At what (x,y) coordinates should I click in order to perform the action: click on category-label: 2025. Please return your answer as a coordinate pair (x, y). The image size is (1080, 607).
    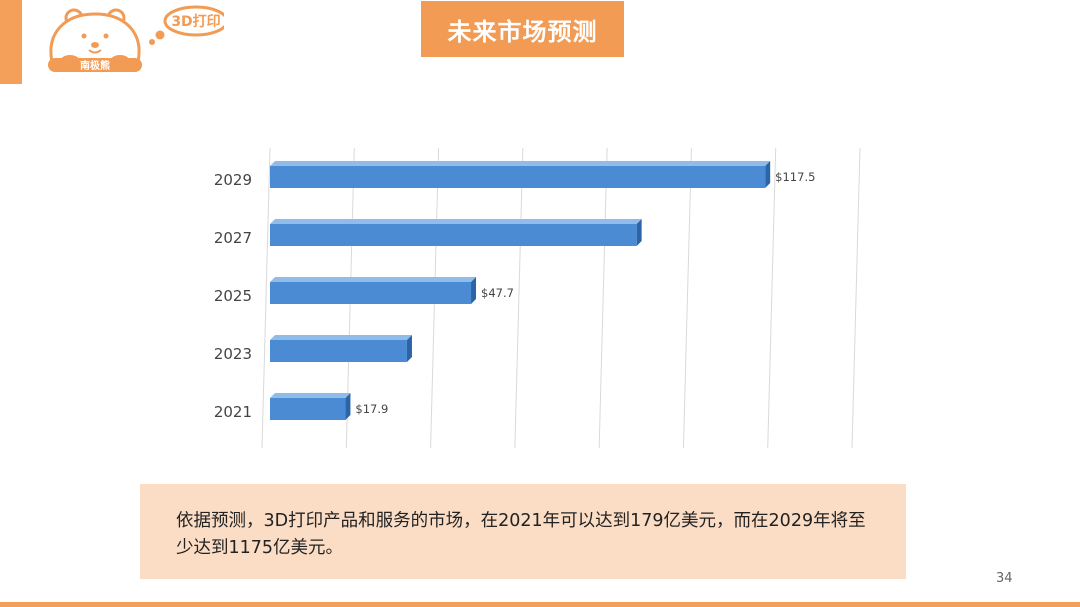
    Looking at the image, I should click on (233, 296).